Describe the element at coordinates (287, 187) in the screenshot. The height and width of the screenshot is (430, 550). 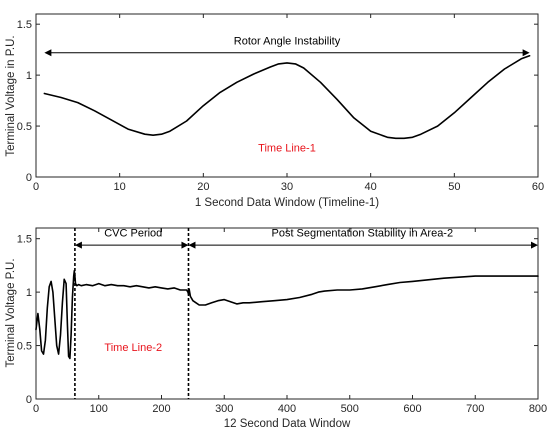
I see `chart-1-xtick-label: 30` at that location.